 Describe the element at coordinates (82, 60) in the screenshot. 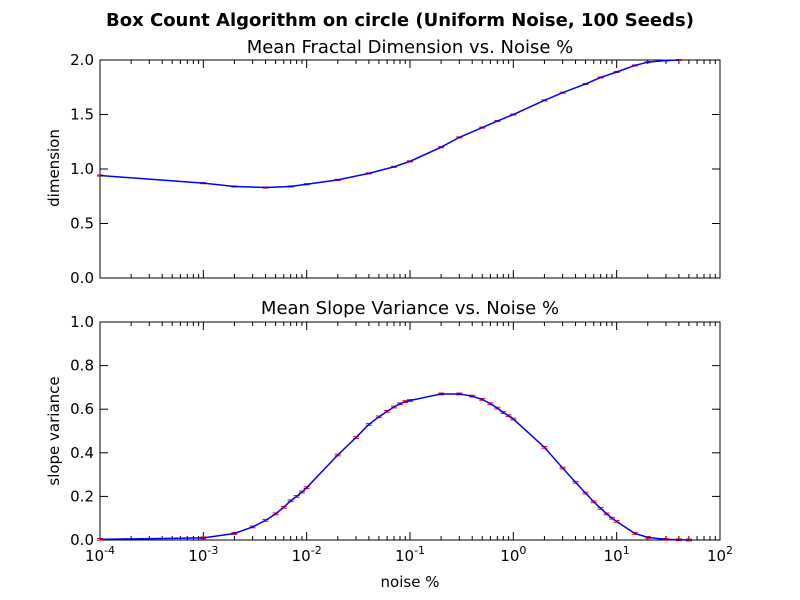

I see `dimension-y-tick-label: 2.0` at that location.